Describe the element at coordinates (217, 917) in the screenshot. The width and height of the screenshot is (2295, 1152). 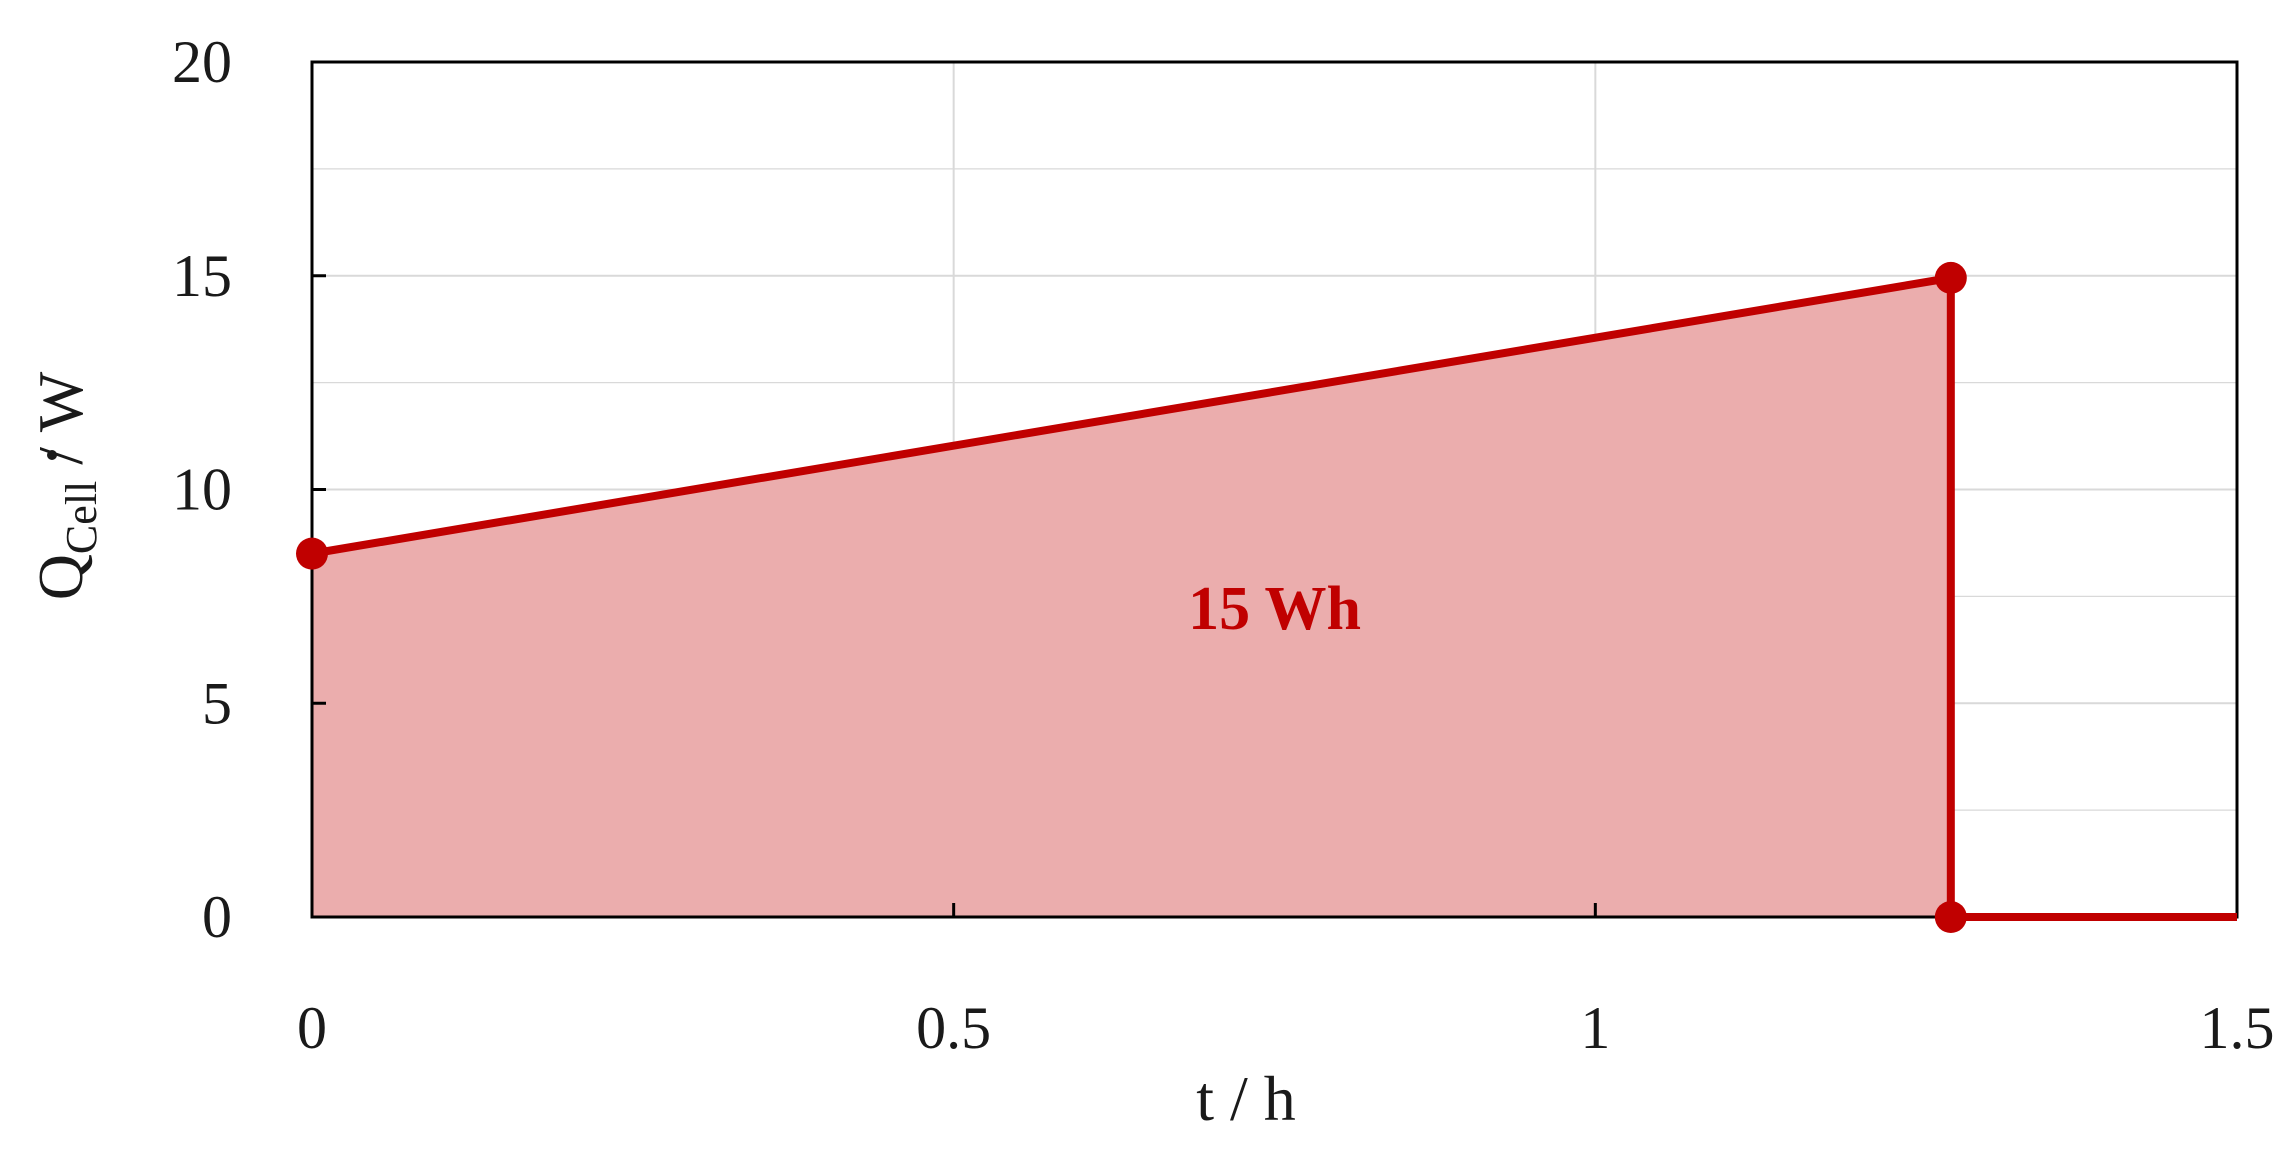
I see `y-tick-label-0: 0` at that location.